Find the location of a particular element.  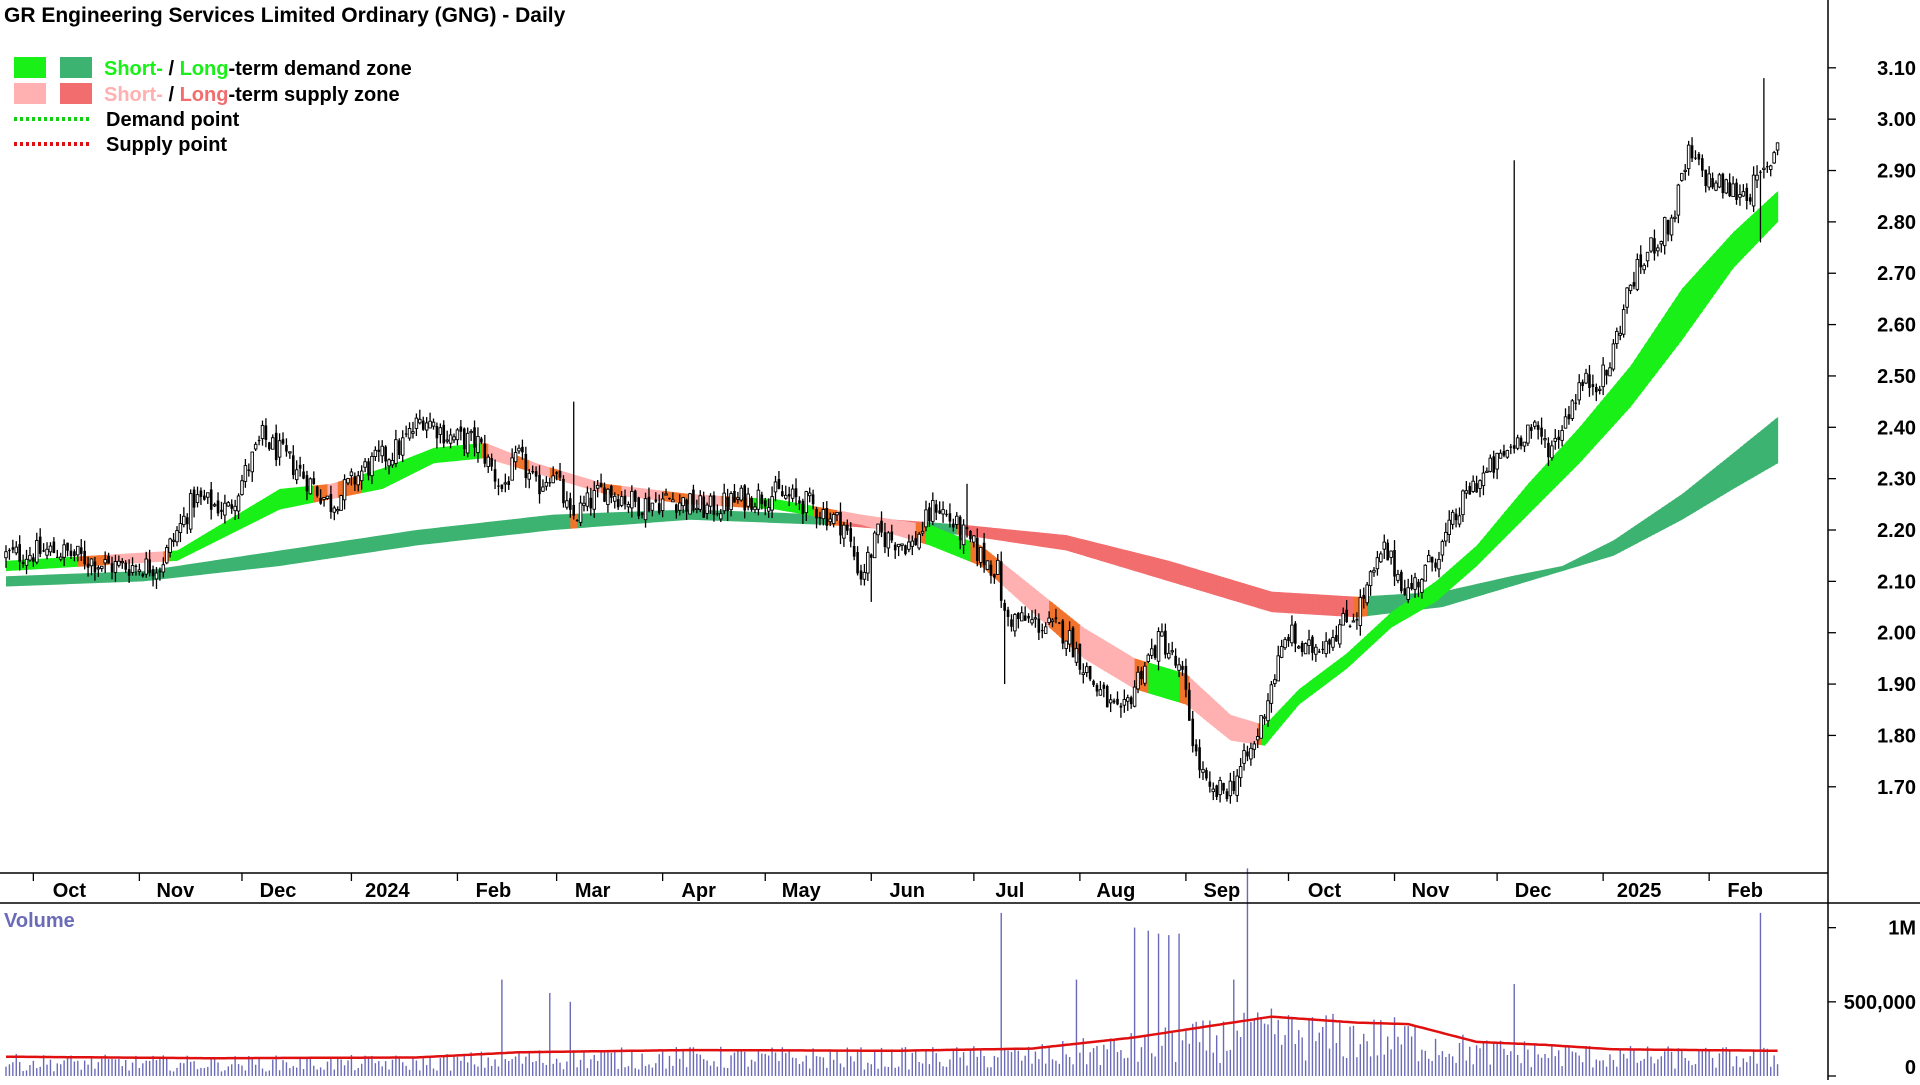

price-tick-label: 2.10 is located at coordinates (1896, 582).